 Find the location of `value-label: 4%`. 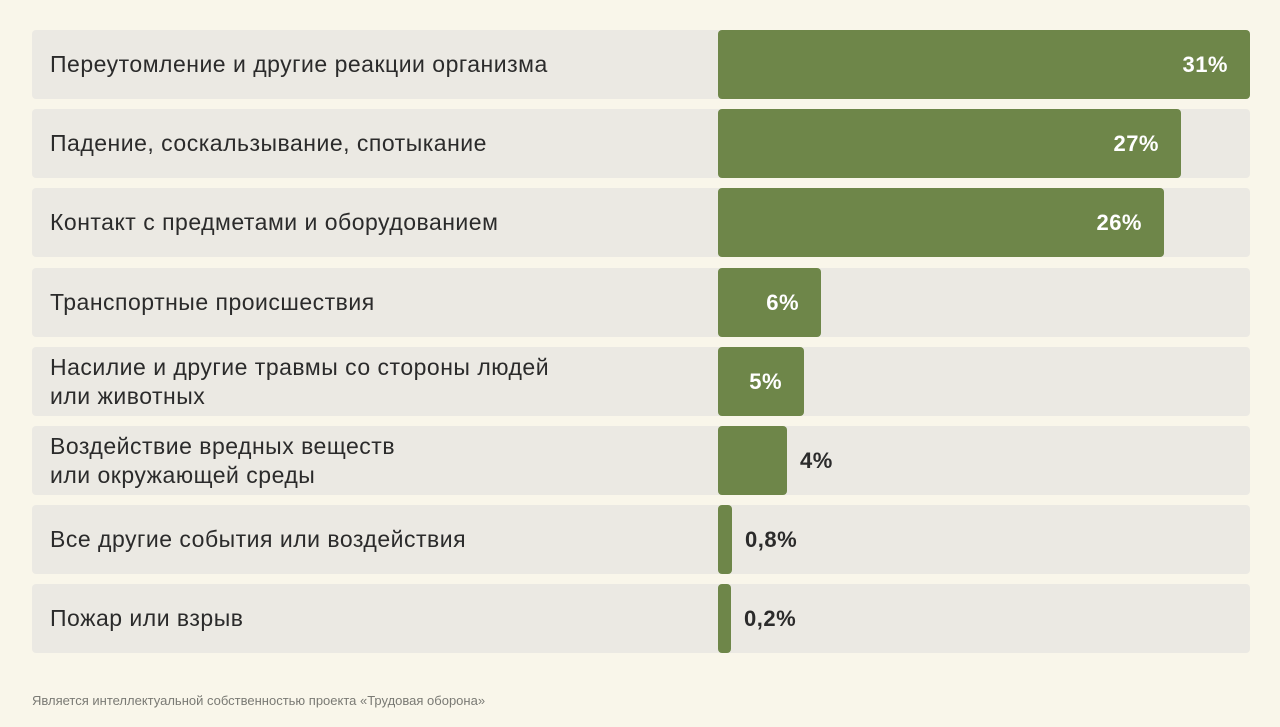

value-label: 4% is located at coordinates (816, 460).